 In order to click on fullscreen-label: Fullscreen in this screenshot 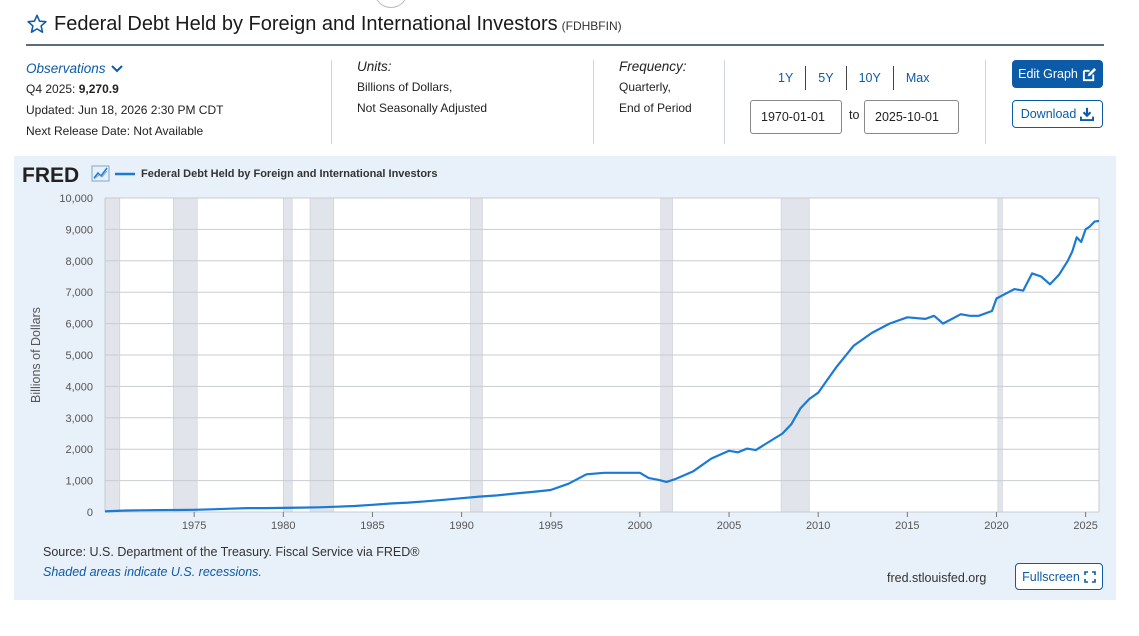, I will do `click(1051, 576)`.